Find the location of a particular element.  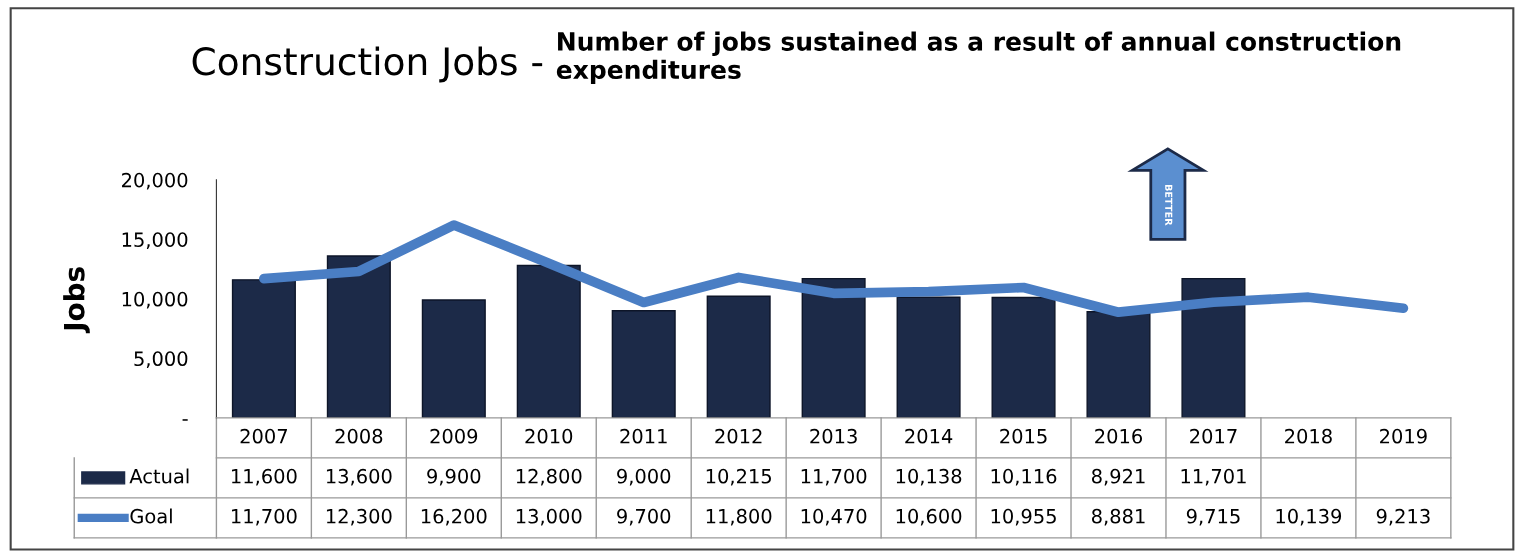

legend-label: Actual is located at coordinates (159, 476).